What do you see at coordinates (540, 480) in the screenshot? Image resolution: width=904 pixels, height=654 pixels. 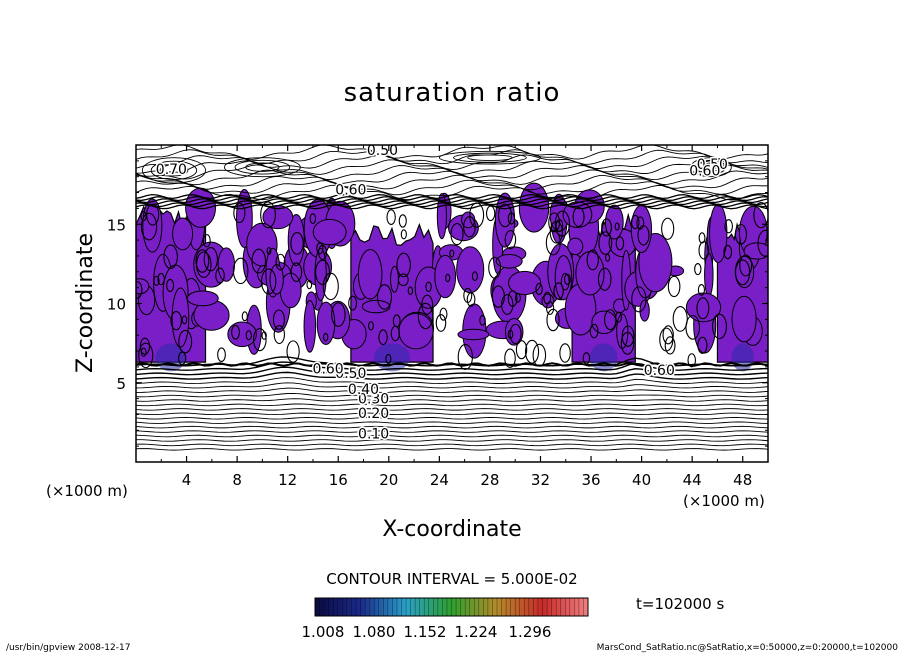 I see `x-tick-label: 32` at bounding box center [540, 480].